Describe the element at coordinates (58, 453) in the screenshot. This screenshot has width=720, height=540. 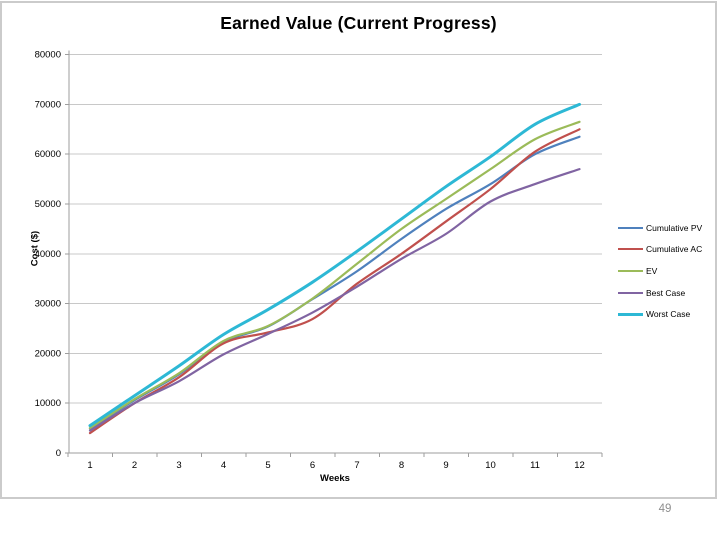
I see `y-tick-label: 0` at that location.